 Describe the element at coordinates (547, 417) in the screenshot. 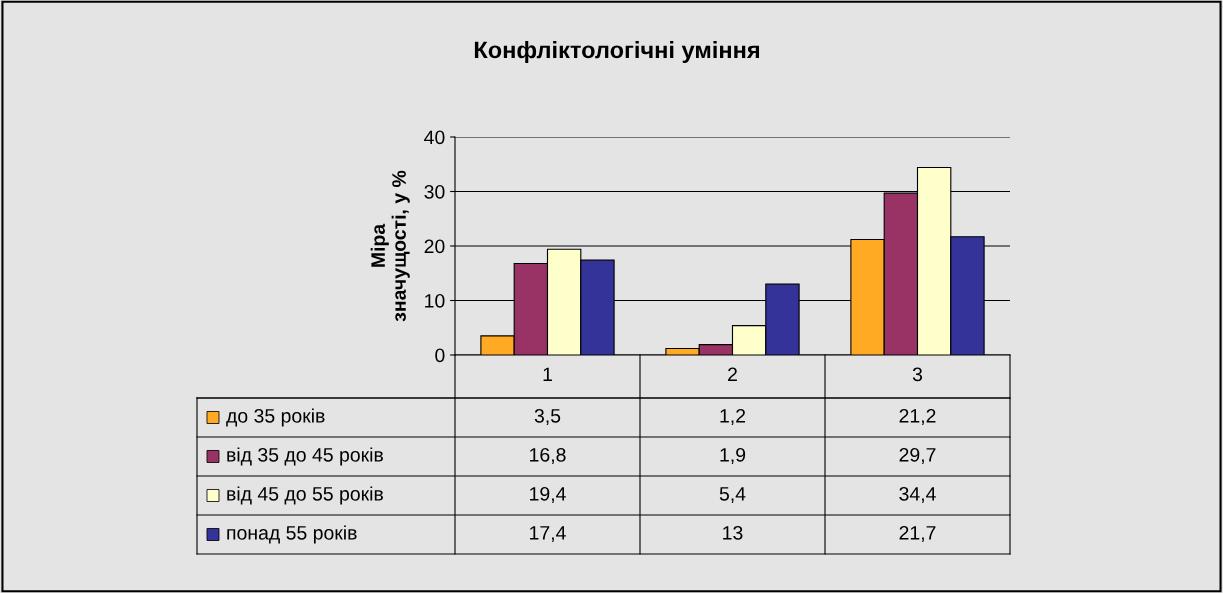

I see `data-label: 3,5` at that location.